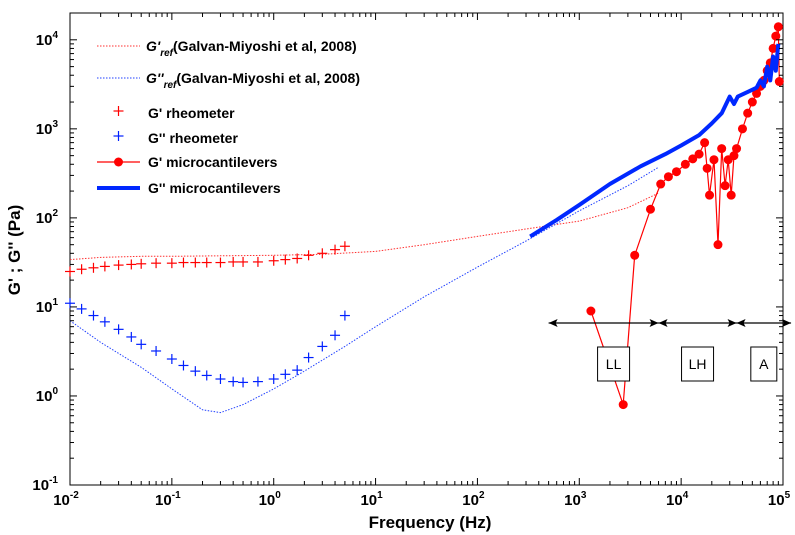  What do you see at coordinates (270, 499) in the screenshot?
I see `x-tick-label: 10⁰` at bounding box center [270, 499].